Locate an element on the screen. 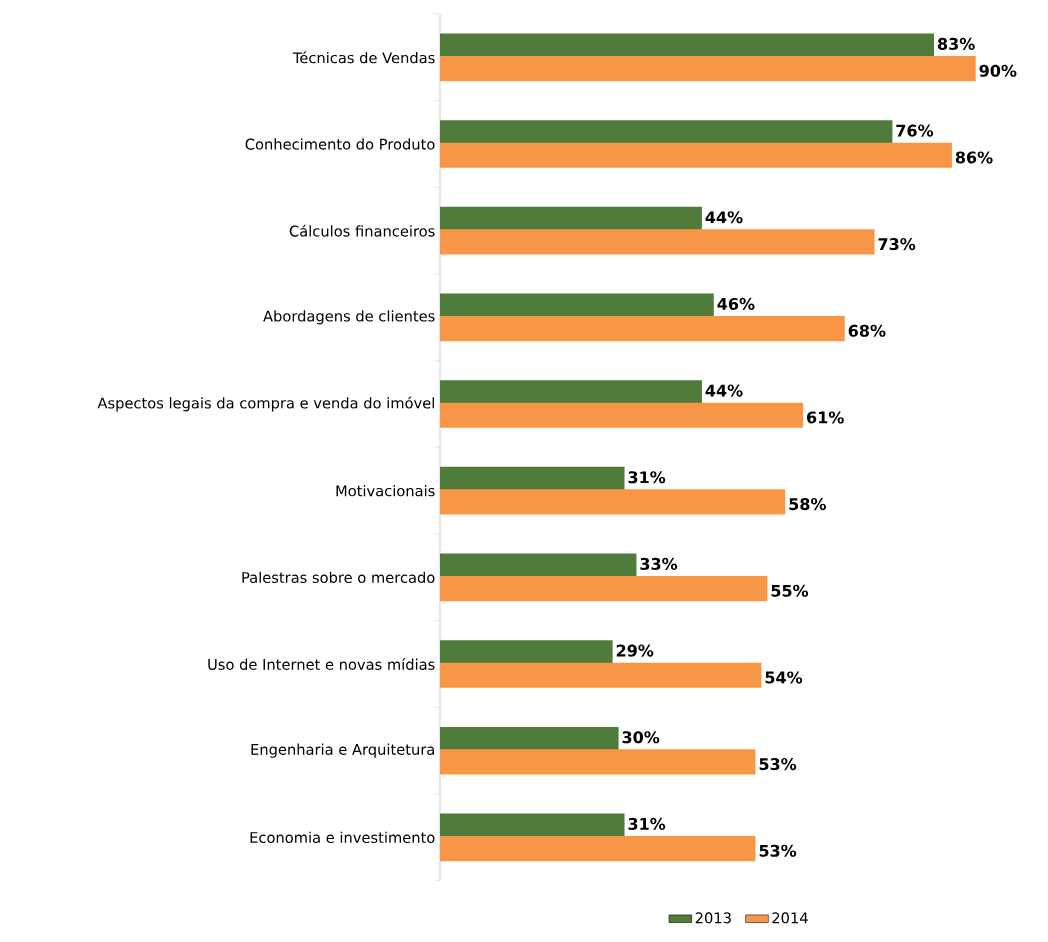 The height and width of the screenshot is (942, 1048). data-label: 86% is located at coordinates (974, 157).